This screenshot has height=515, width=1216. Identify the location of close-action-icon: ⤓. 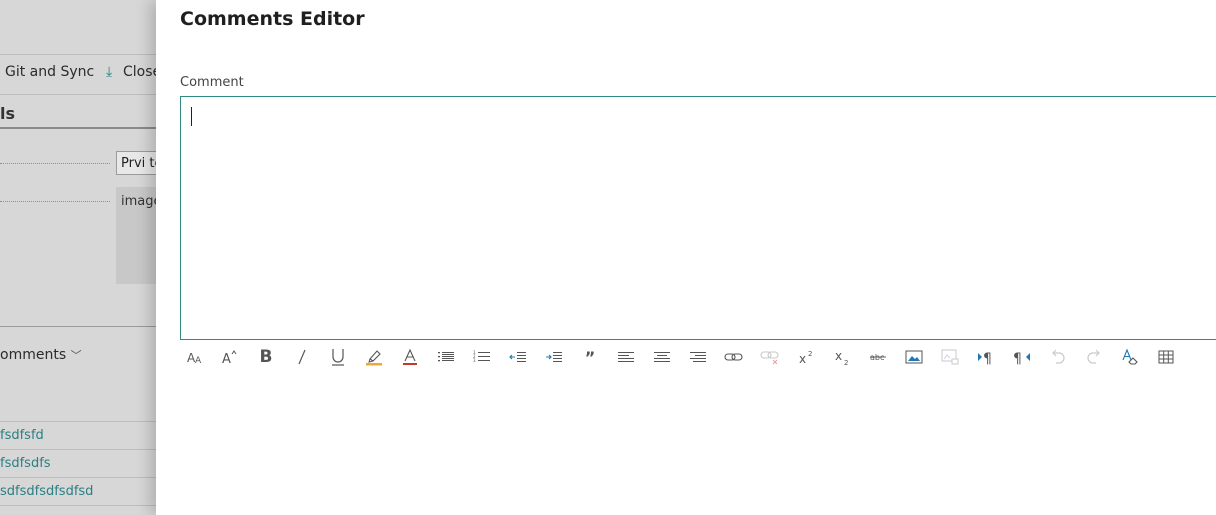
(109, 72).